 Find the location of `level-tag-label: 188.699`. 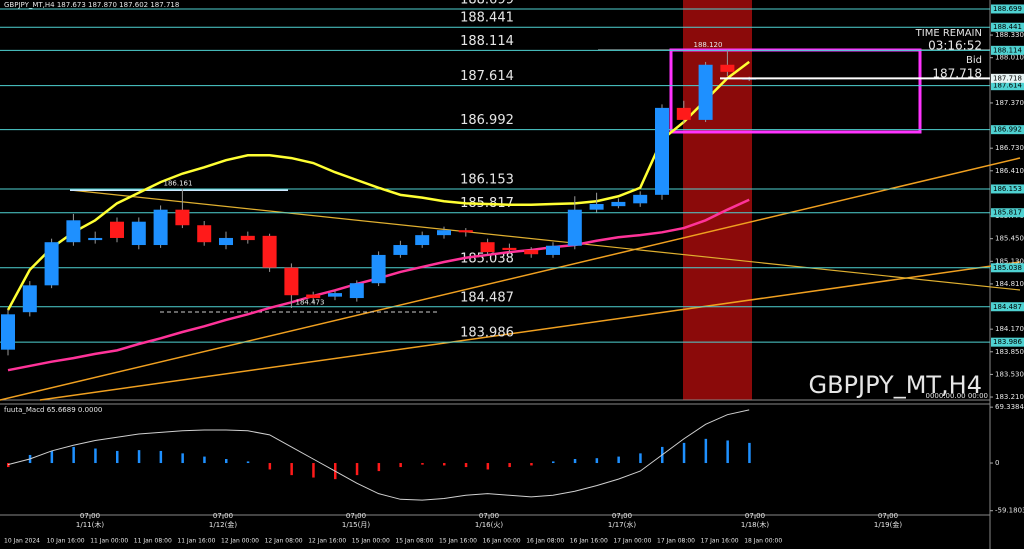

level-tag-label: 188.699 is located at coordinates (1007, 9).